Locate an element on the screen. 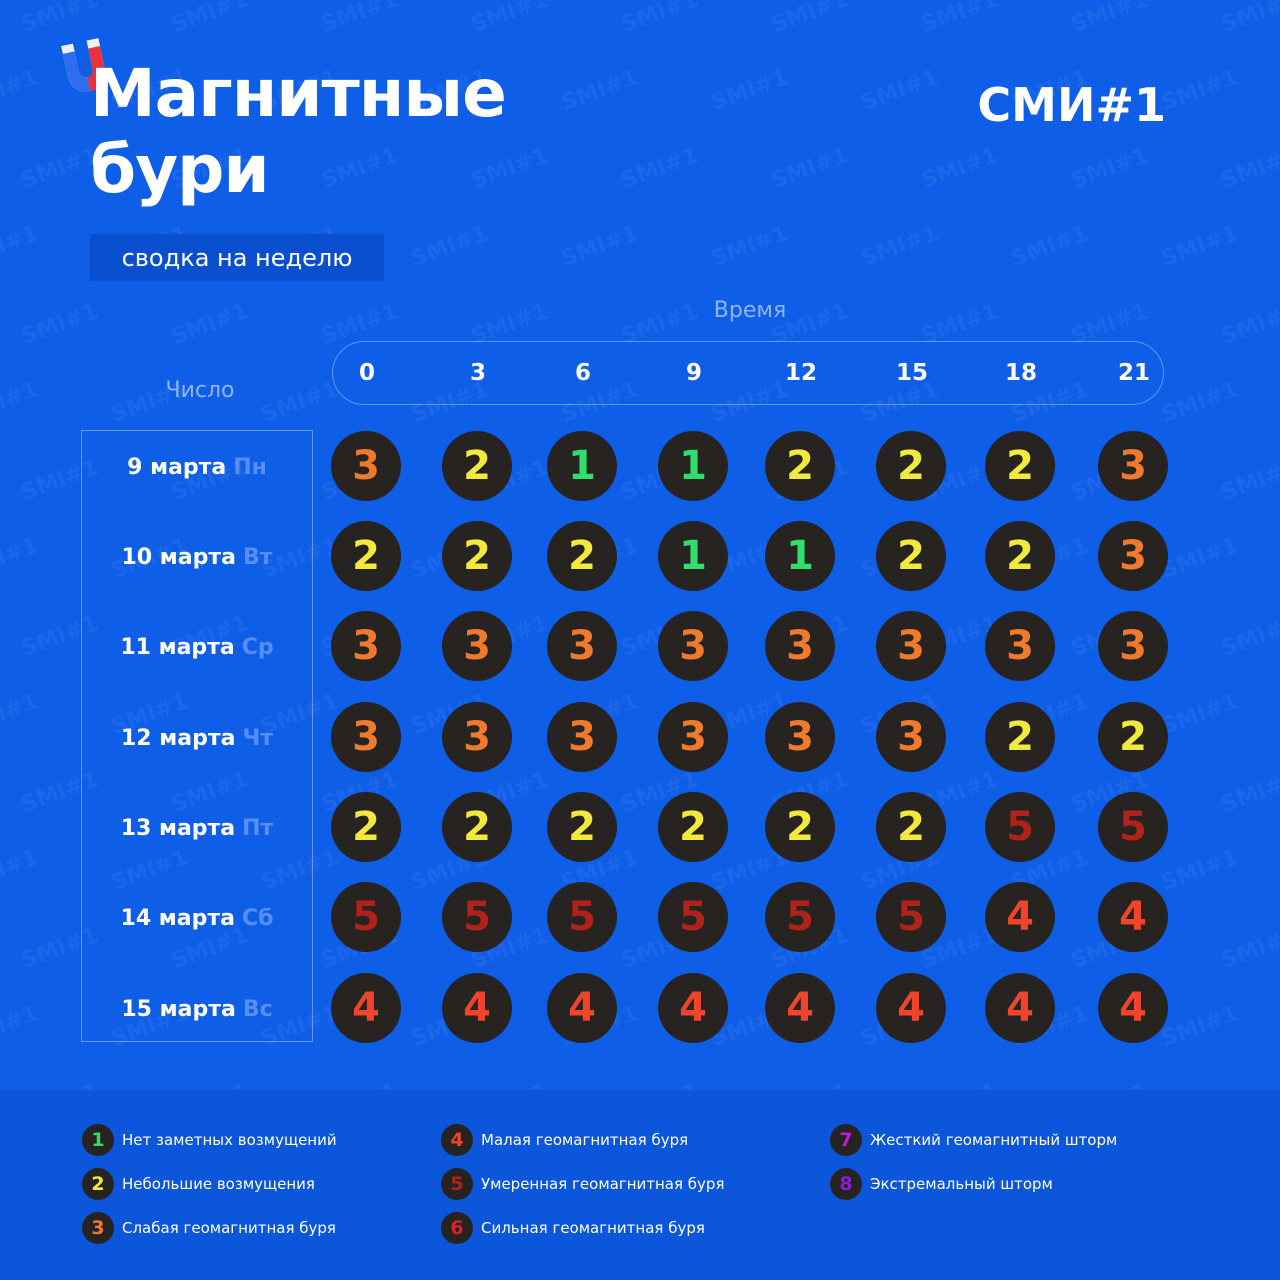  time-tick-0: 0 is located at coordinates (366, 373).